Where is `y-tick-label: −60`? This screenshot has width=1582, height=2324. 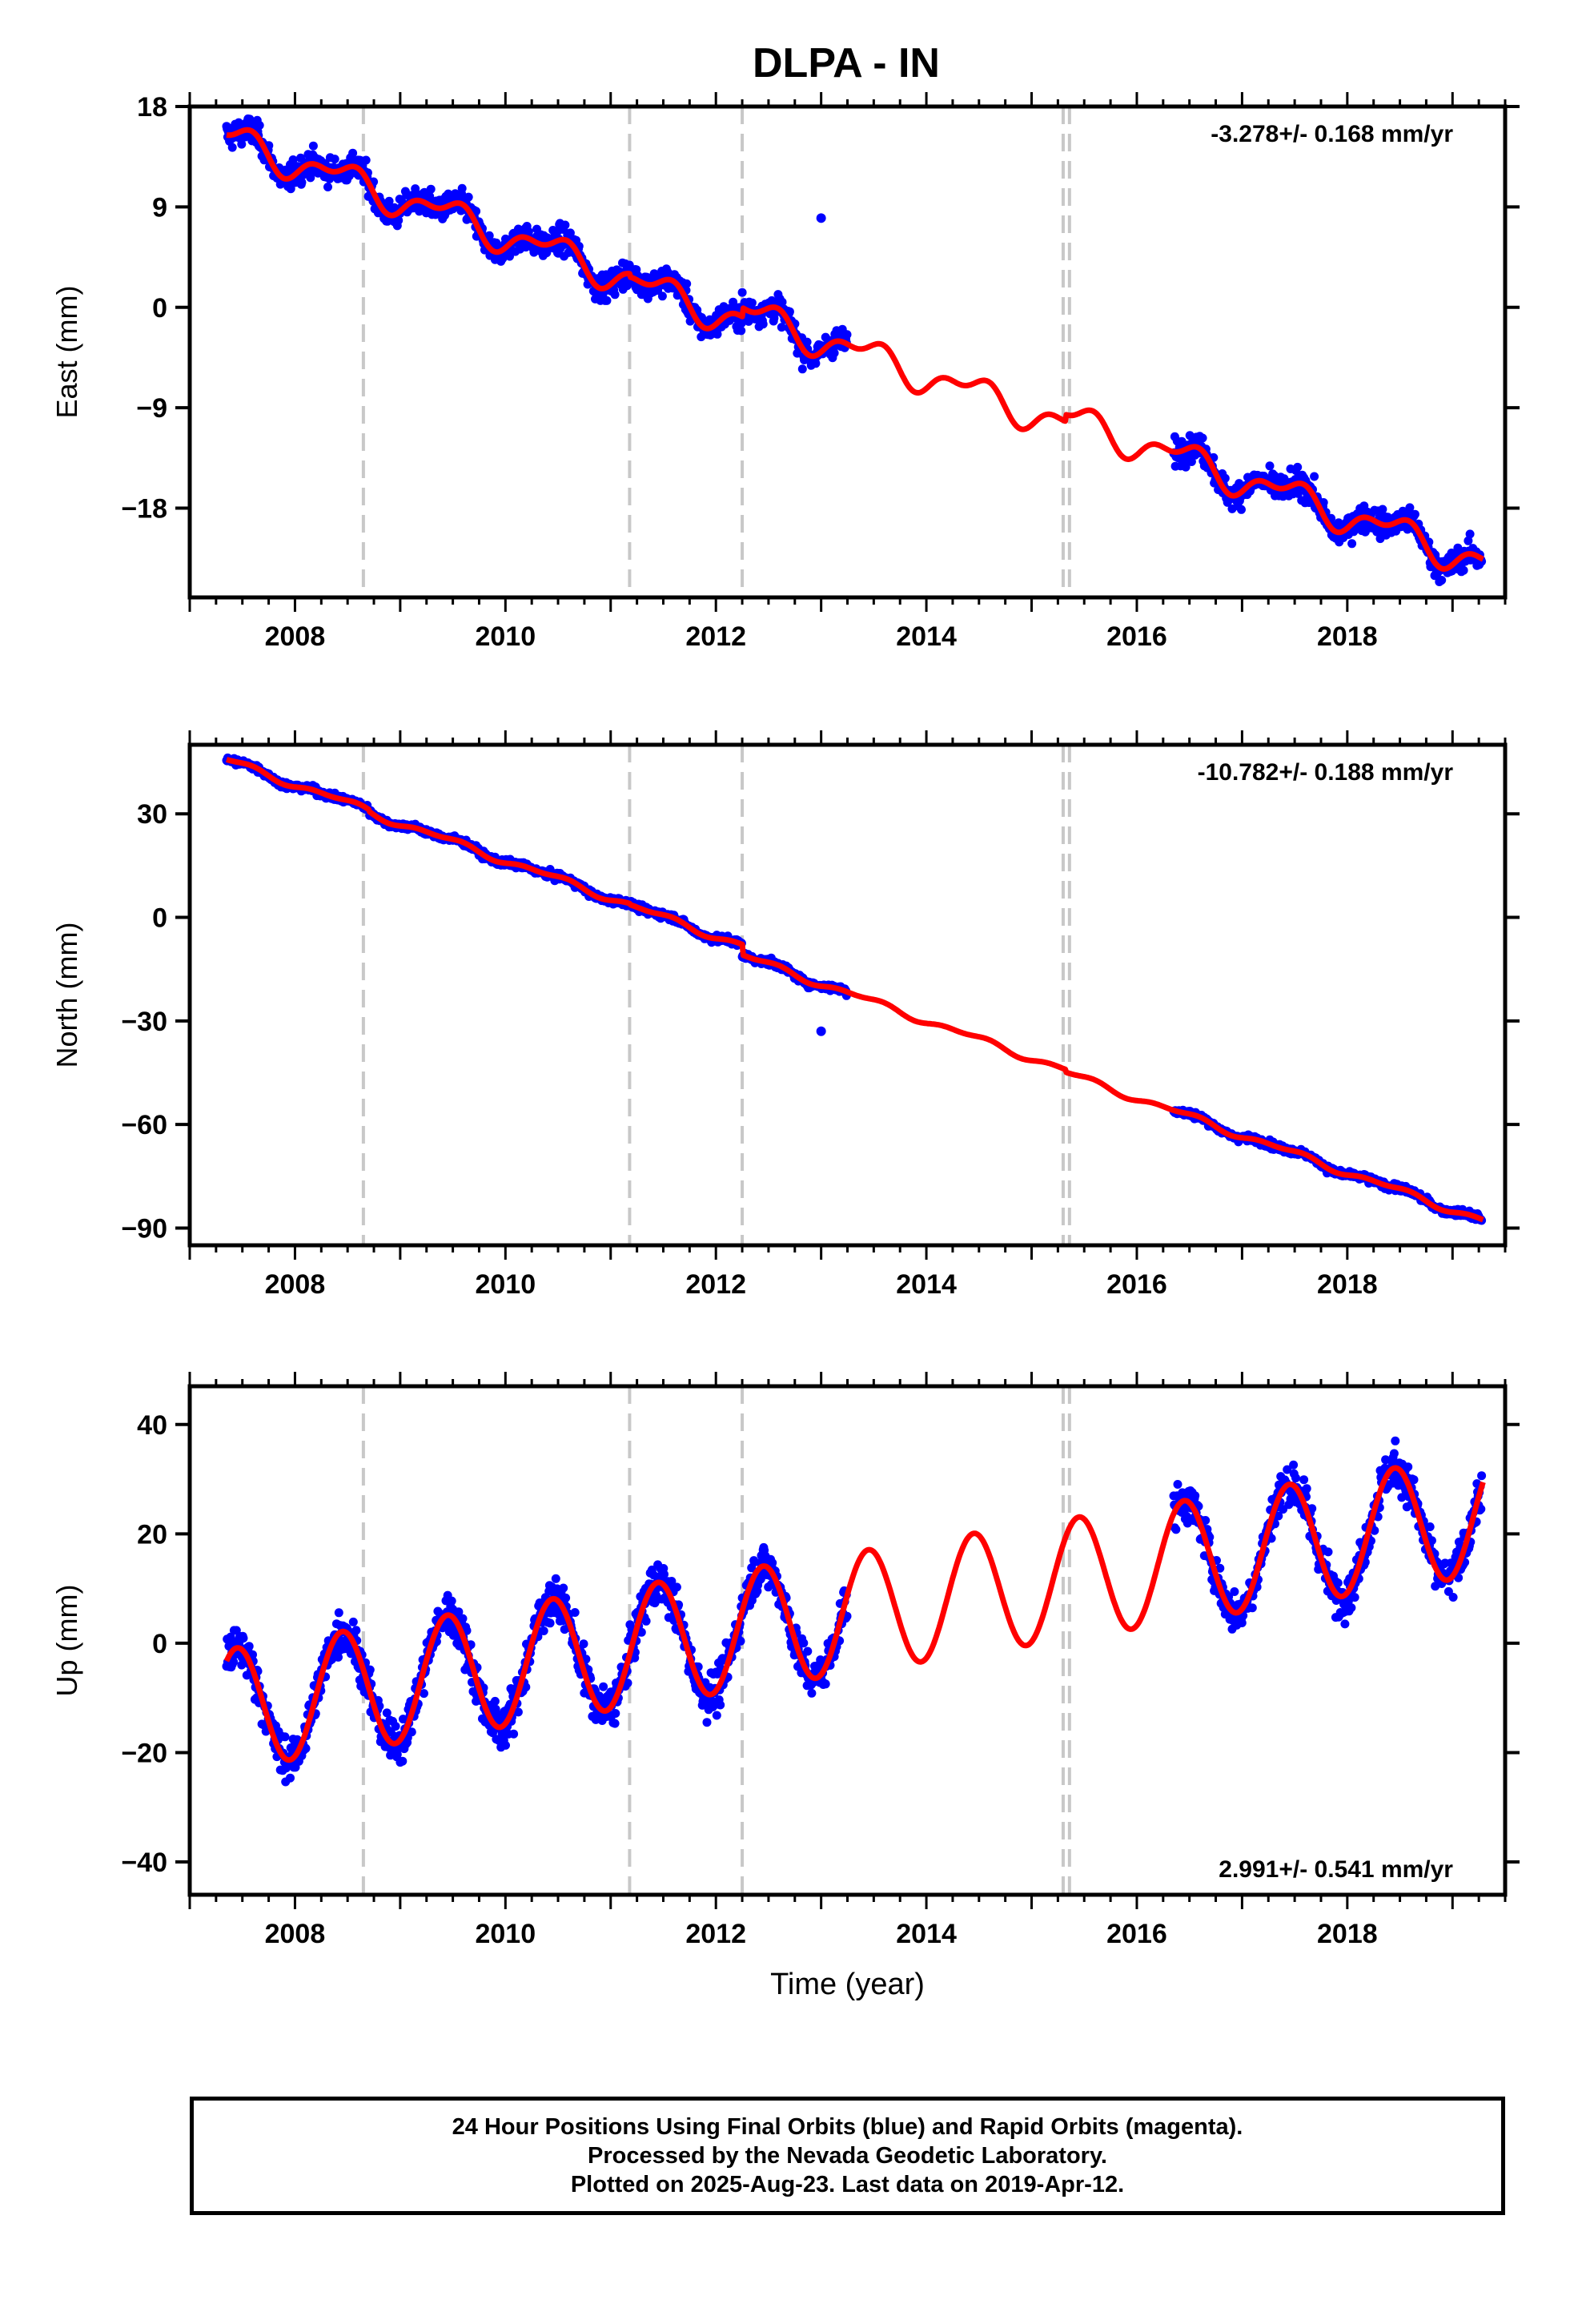 y-tick-label: −60 is located at coordinates (144, 1125).